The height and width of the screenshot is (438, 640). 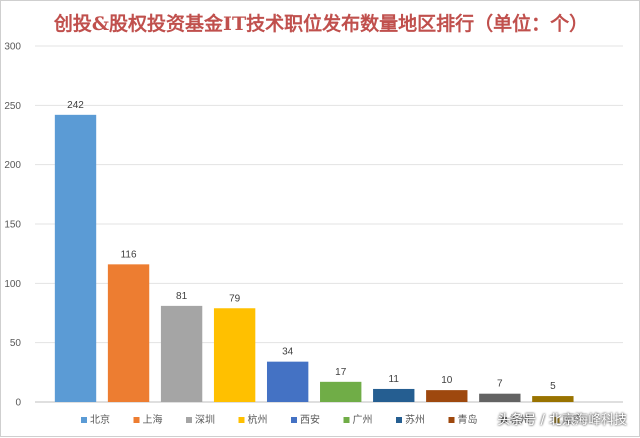 What do you see at coordinates (100, 419) in the screenshot?
I see `legend-label: 北京` at bounding box center [100, 419].